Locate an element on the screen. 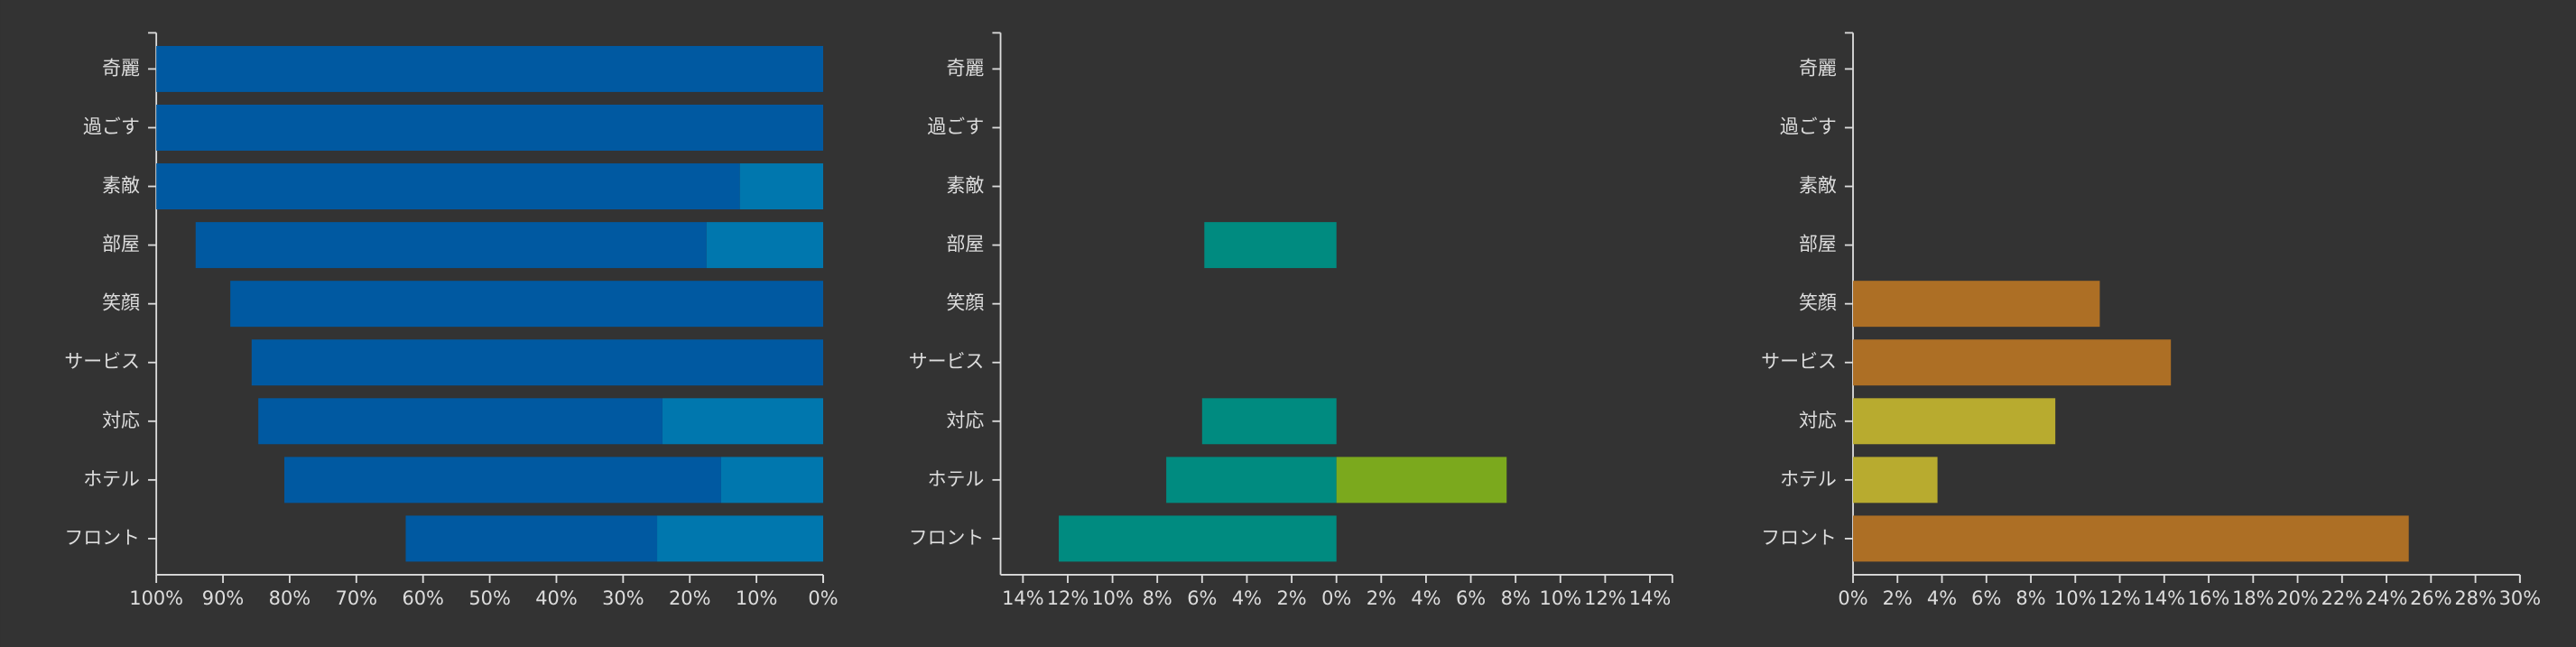  x-tick-label: 90% is located at coordinates (223, 598).